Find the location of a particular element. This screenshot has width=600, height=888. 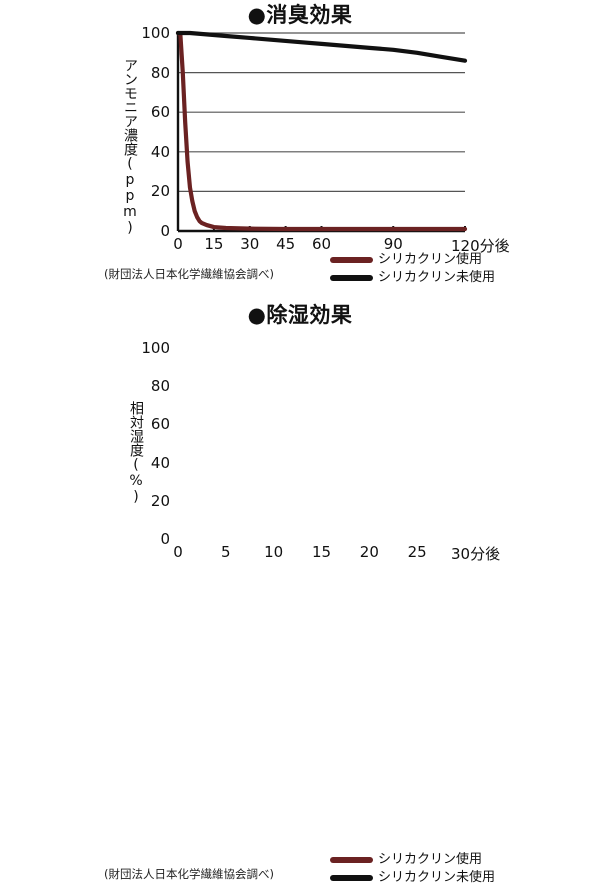

chart-title-humidity: ●除湿効果 is located at coordinates (300, 315).